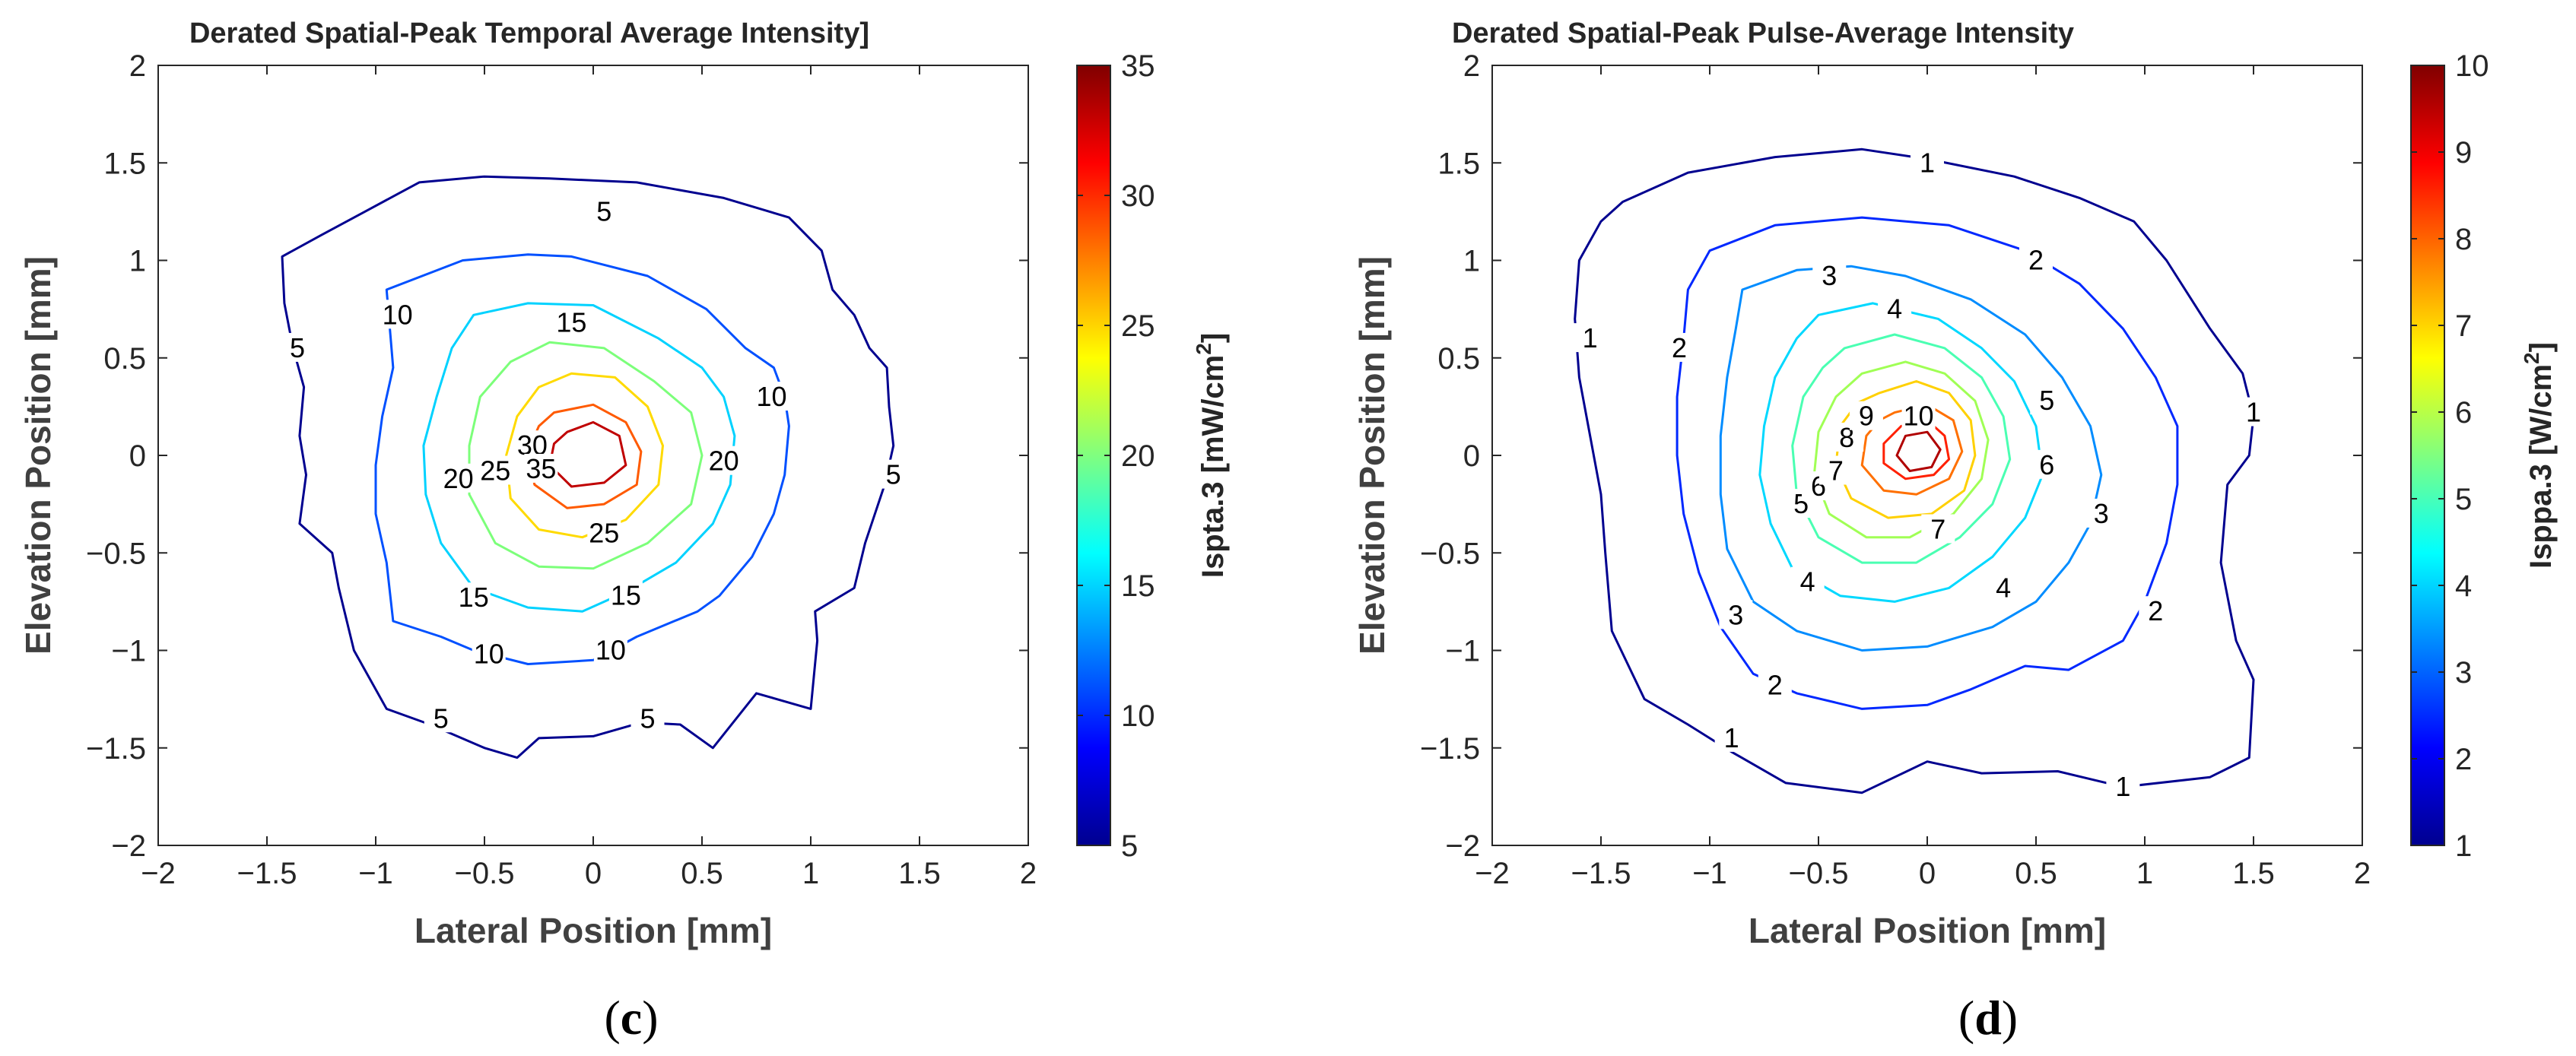  Describe the element at coordinates (1866, 416) in the screenshot. I see `contour-label: 9` at that location.